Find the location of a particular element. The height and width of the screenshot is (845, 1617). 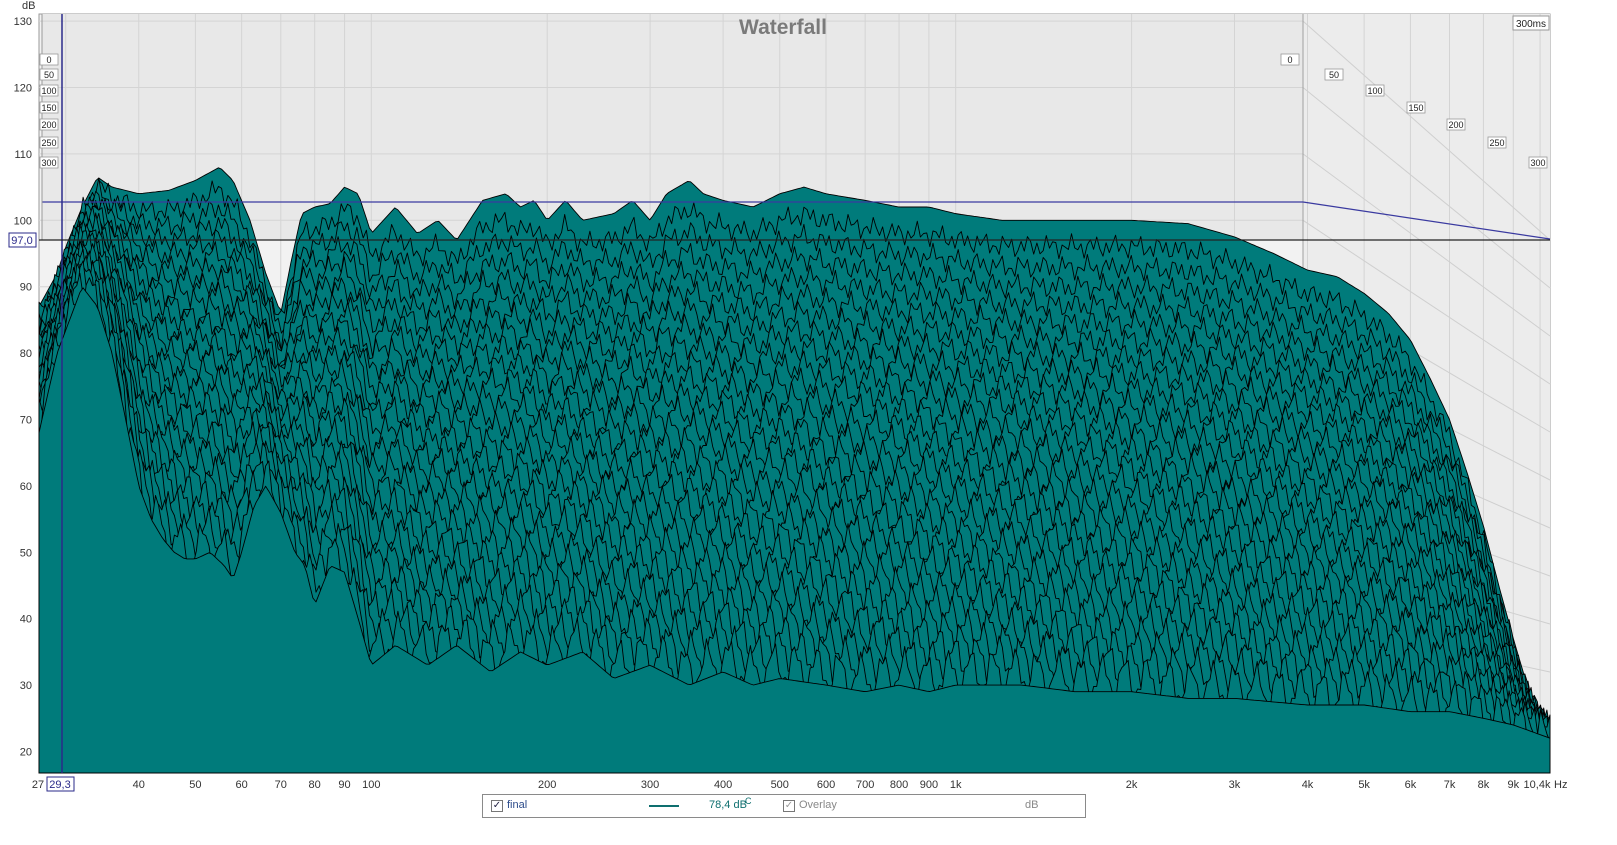

time-tick-right: 0 is located at coordinates (1290, 59).